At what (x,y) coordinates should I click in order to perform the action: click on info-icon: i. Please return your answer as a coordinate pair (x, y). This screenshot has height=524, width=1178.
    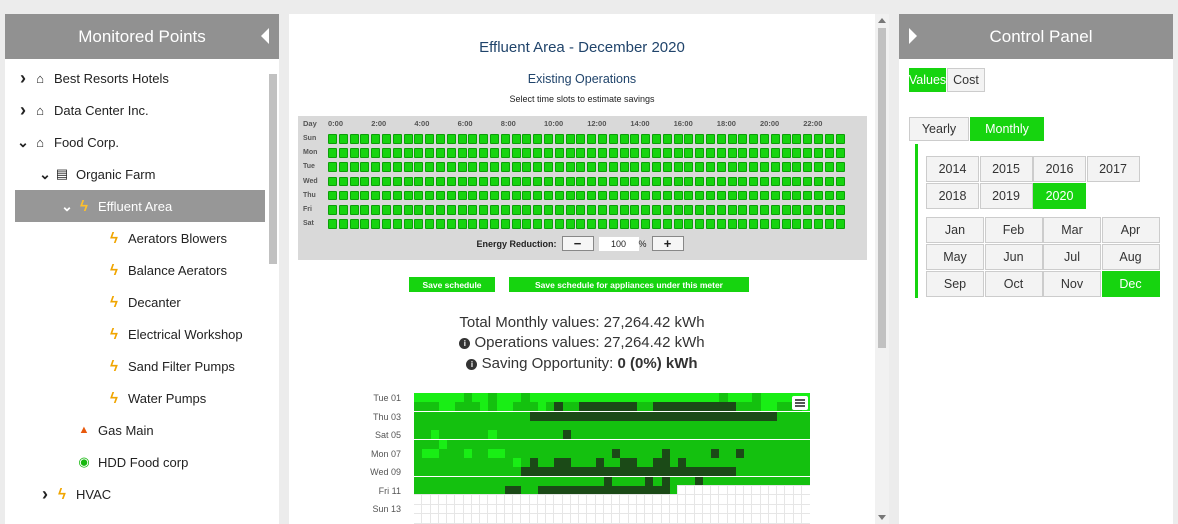
    Looking at the image, I should click on (472, 364).